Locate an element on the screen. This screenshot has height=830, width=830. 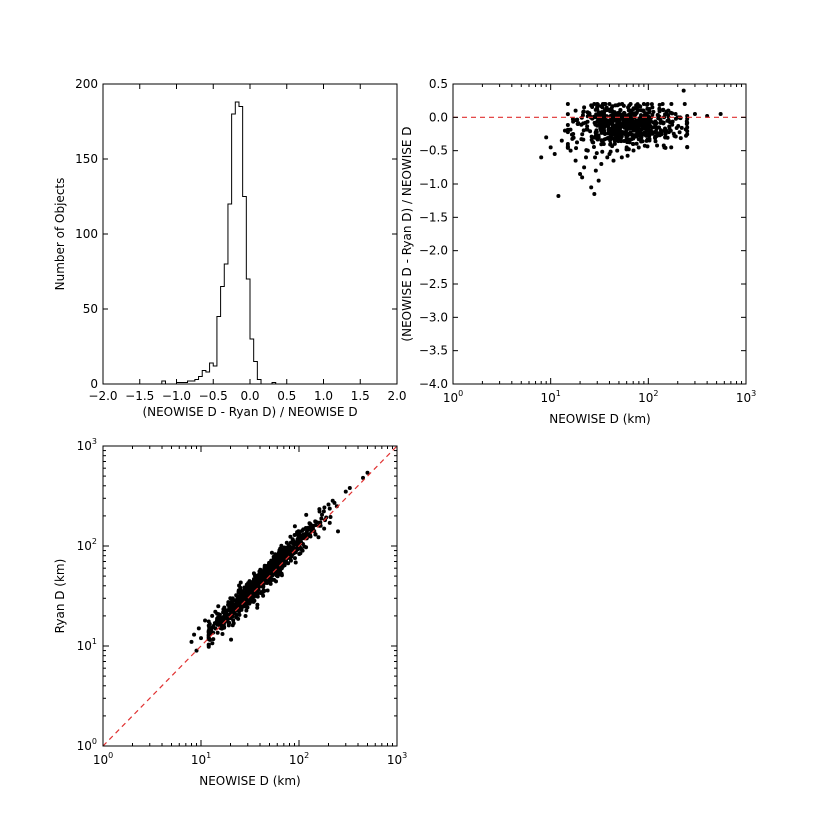
comparison-y-tick-label: 10¹ is located at coordinates (87, 645).